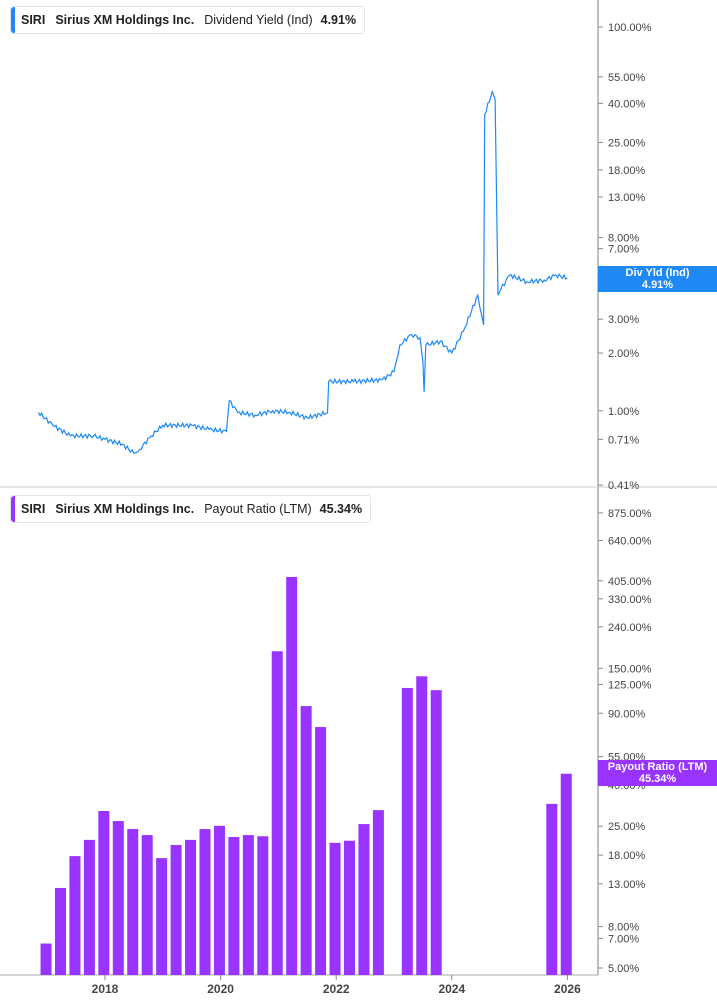 Image resolution: width=717 pixels, height=1005 pixels. I want to click on x-tick-label: 2018, so click(105, 989).